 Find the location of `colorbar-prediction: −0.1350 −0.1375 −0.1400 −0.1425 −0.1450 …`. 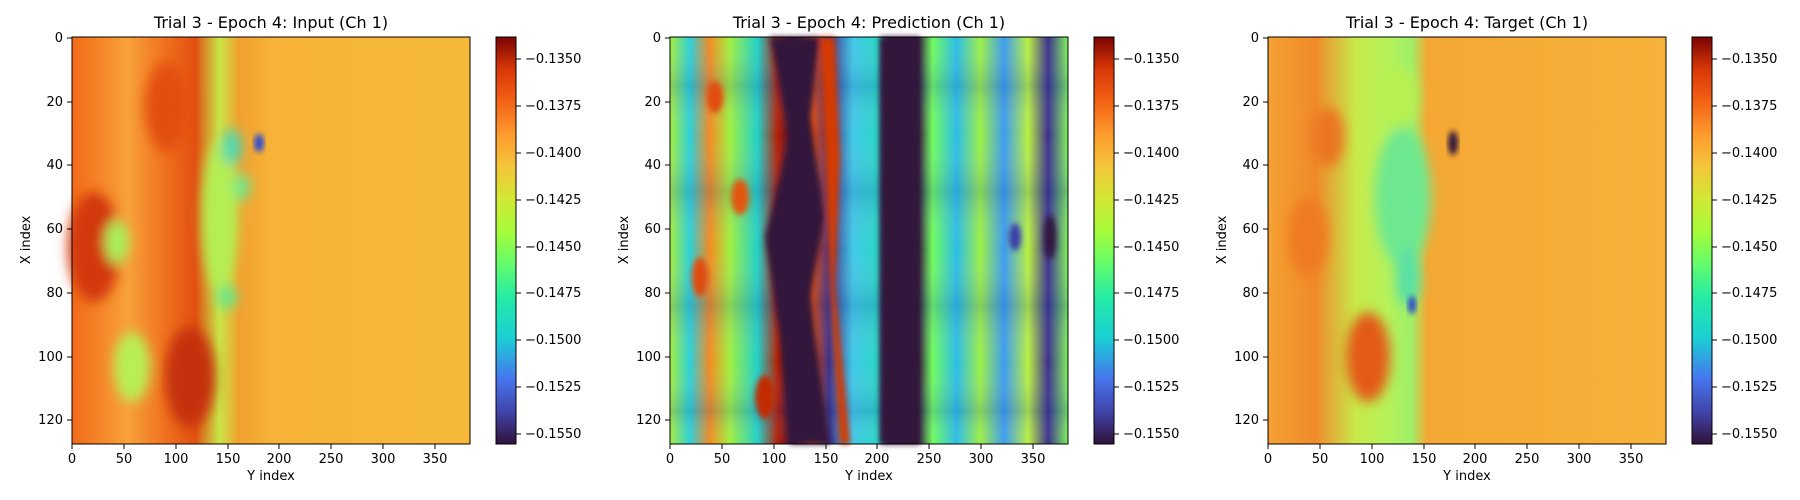

colorbar-prediction: −0.1350 −0.1375 −0.1400 −0.1425 −0.1450 … is located at coordinates (1136, 240).